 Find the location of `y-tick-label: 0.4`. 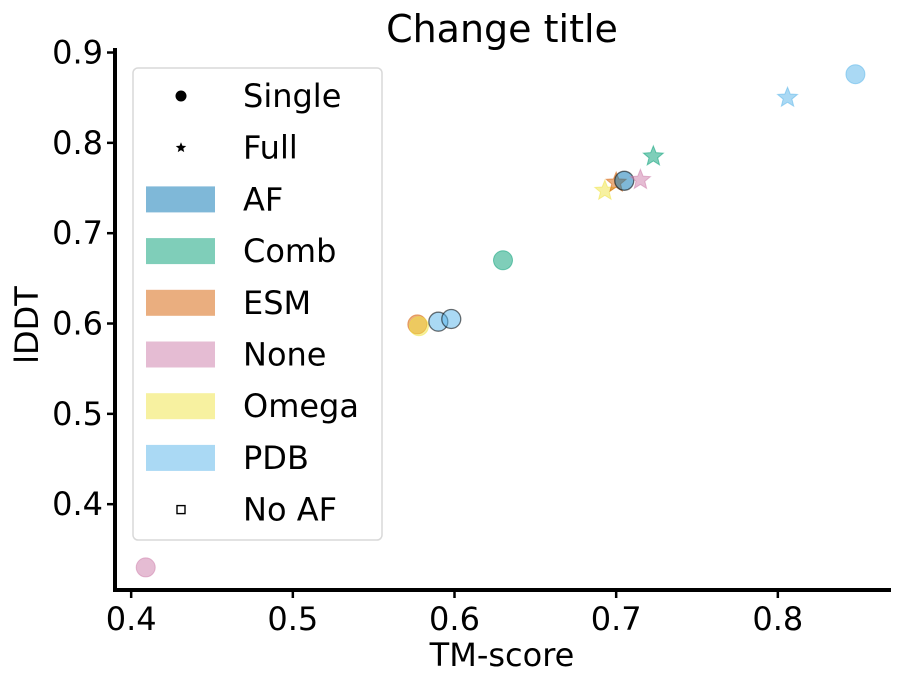

y-tick-label: 0.4 is located at coordinates (77, 504).